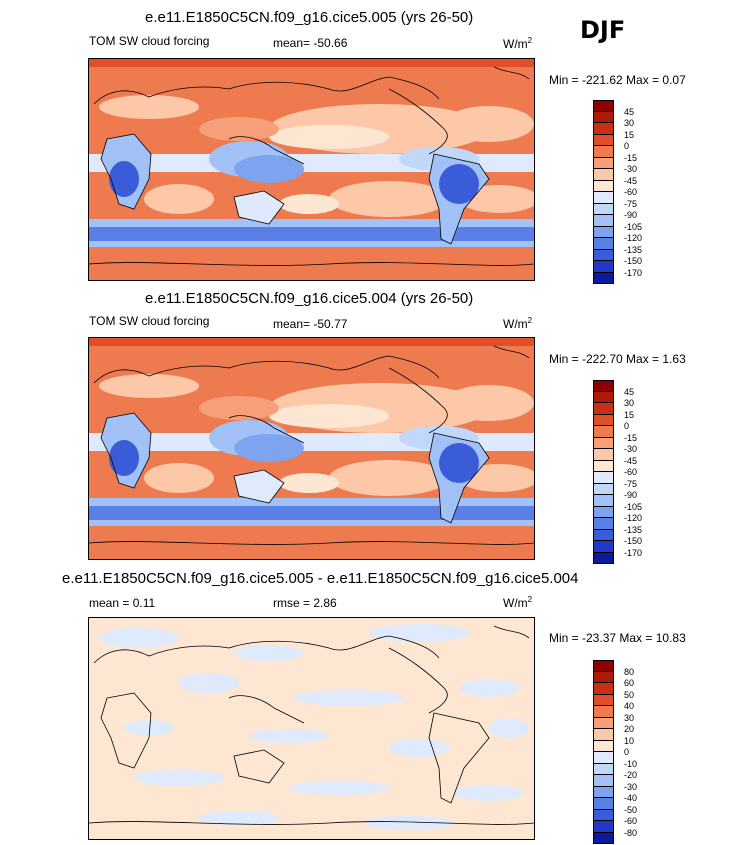 The width and height of the screenshot is (733, 845). What do you see at coordinates (629, 683) in the screenshot?
I see `colorbar-tick-label: 60` at bounding box center [629, 683].